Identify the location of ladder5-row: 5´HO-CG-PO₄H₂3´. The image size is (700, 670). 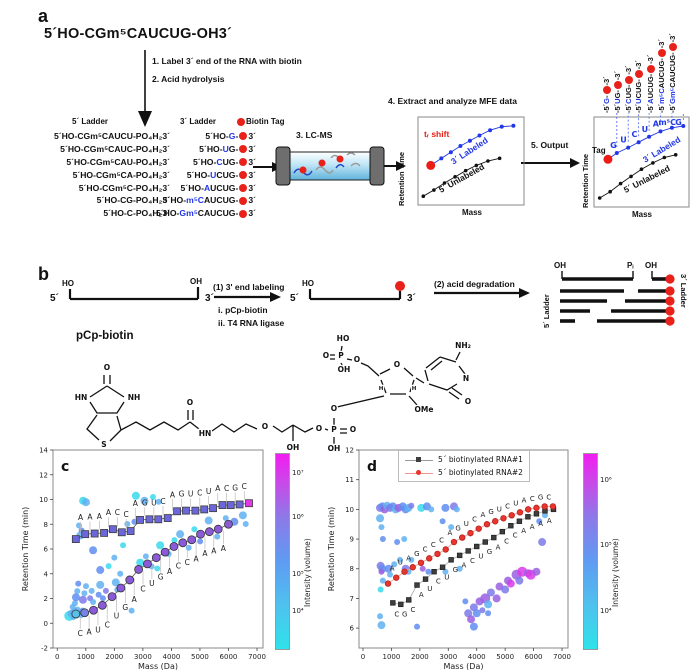
(99, 200).